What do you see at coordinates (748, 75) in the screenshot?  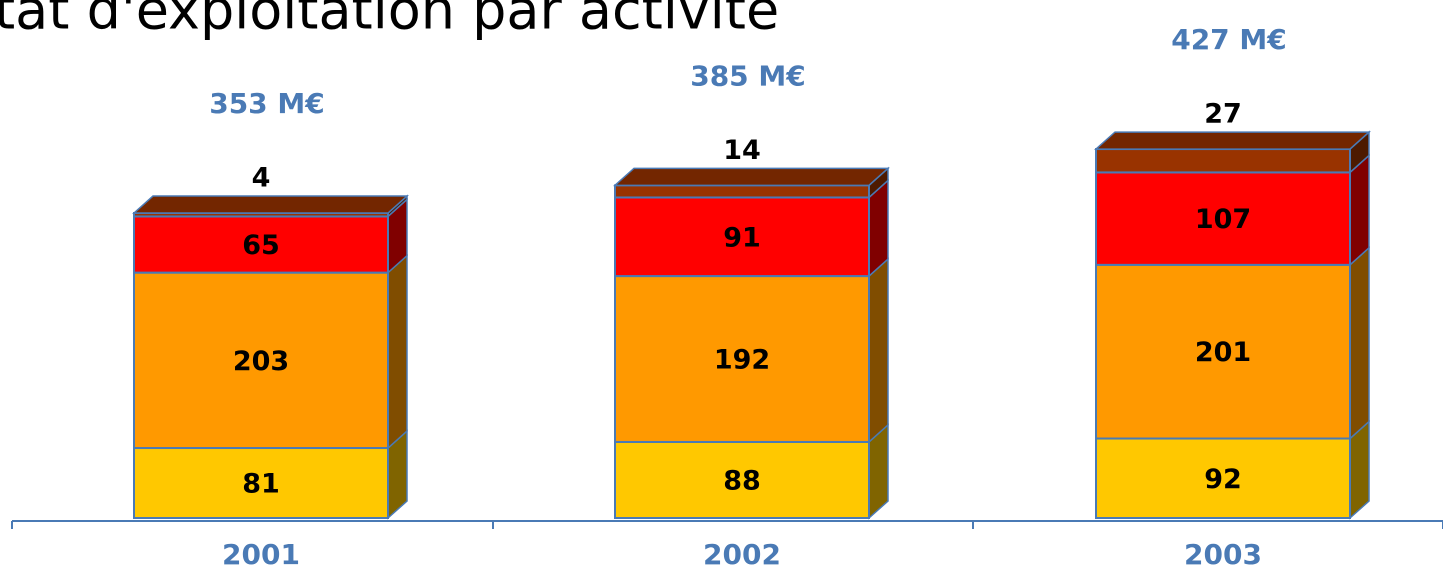 I see `total-label: 385 M€` at bounding box center [748, 75].